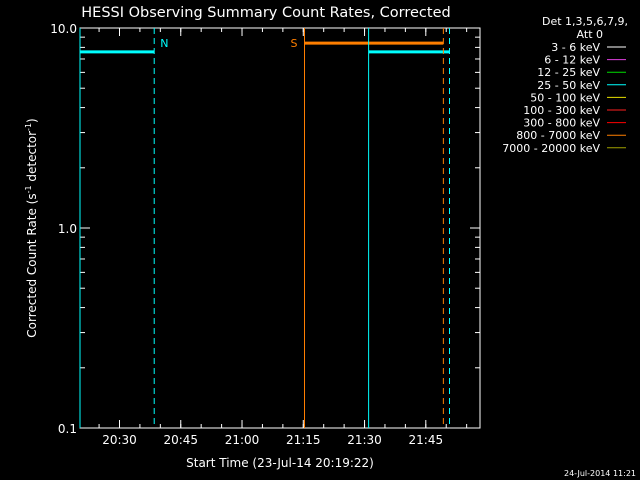 The height and width of the screenshot is (480, 640). I want to click on footer-date: 24-Jul-2014 11:21, so click(600, 473).